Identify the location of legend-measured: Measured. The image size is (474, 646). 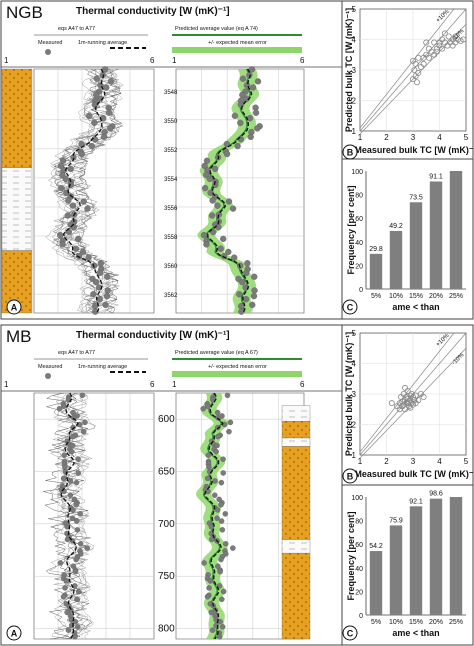
(50, 367).